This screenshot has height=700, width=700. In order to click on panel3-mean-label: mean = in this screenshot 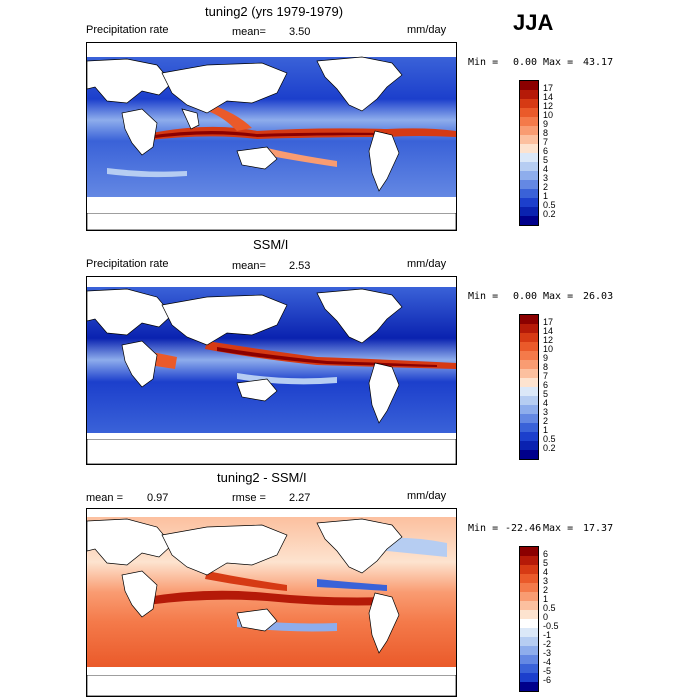, I will do `click(104, 498)`.